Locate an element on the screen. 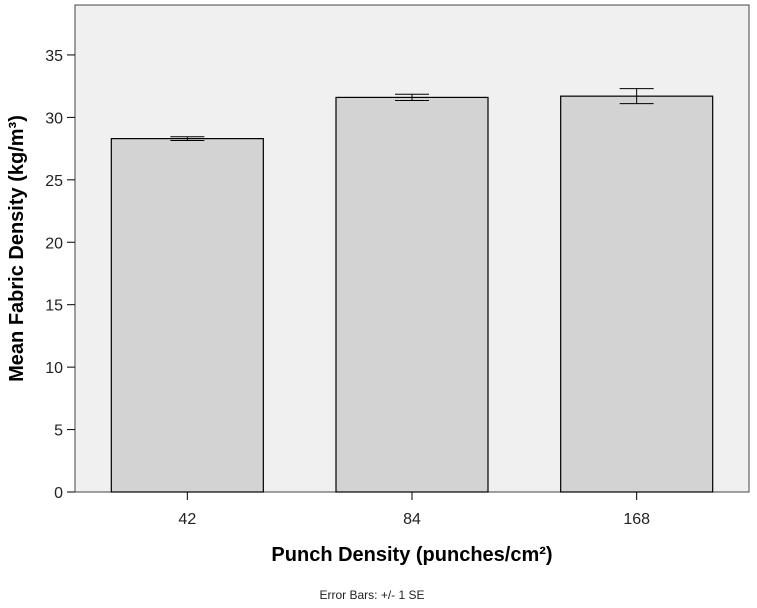  x-tick-label: 84 is located at coordinates (412, 519).